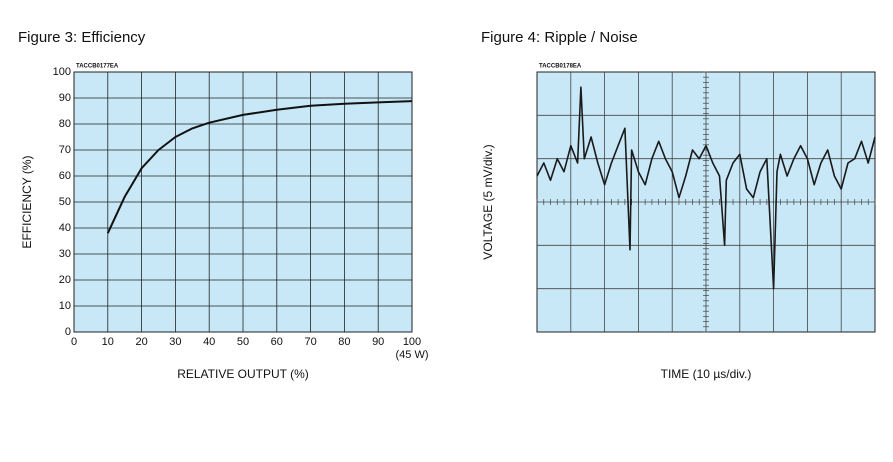  What do you see at coordinates (82, 37) in the screenshot?
I see `chart-title: Figure 3: Efficiency` at bounding box center [82, 37].